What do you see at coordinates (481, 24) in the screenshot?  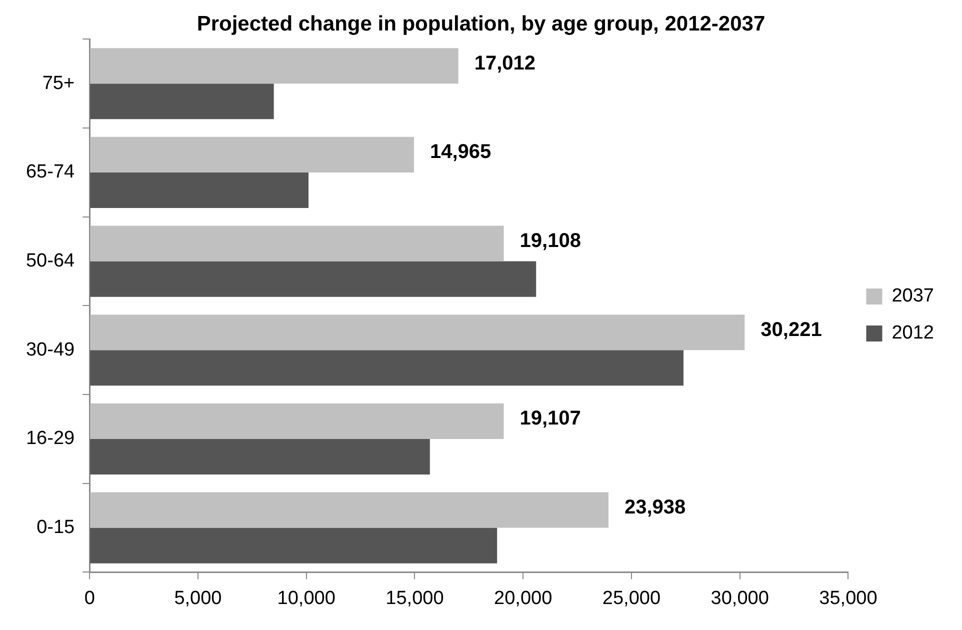 I see `chart-title: Projected change in population, by age group, 2012-2037` at bounding box center [481, 24].